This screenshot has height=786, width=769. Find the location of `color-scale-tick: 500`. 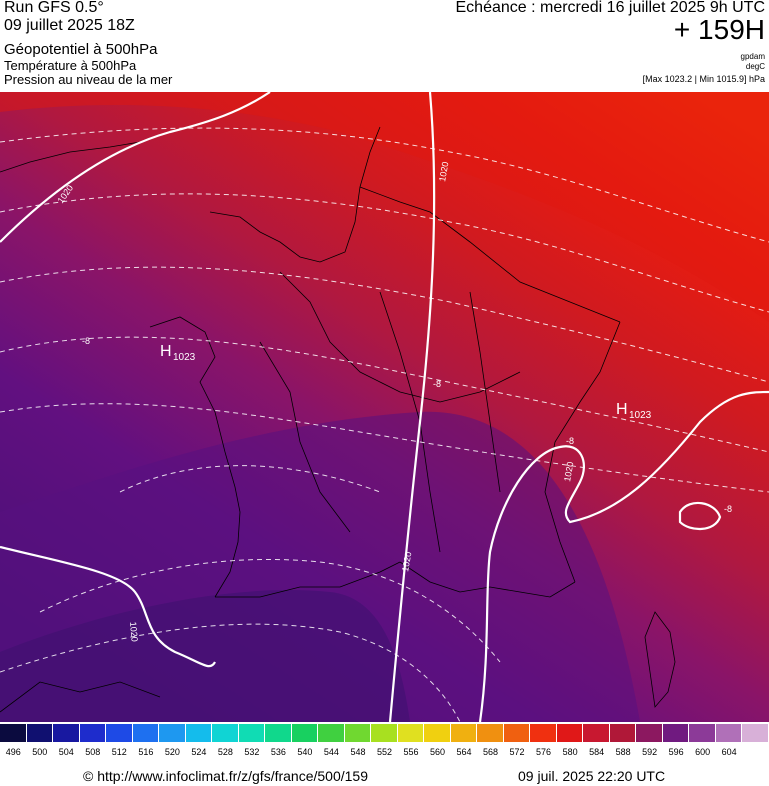

color-scale-tick: 500 is located at coordinates (40, 752).